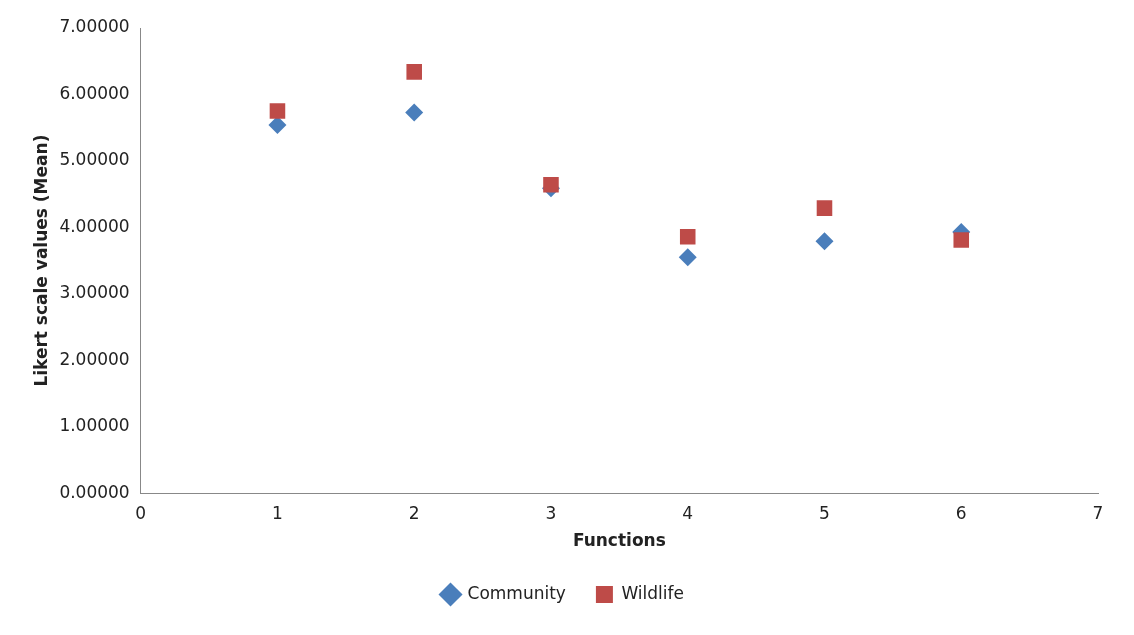 The height and width of the screenshot is (635, 1134). I want to click on legend-label: Wildlife, so click(652, 592).